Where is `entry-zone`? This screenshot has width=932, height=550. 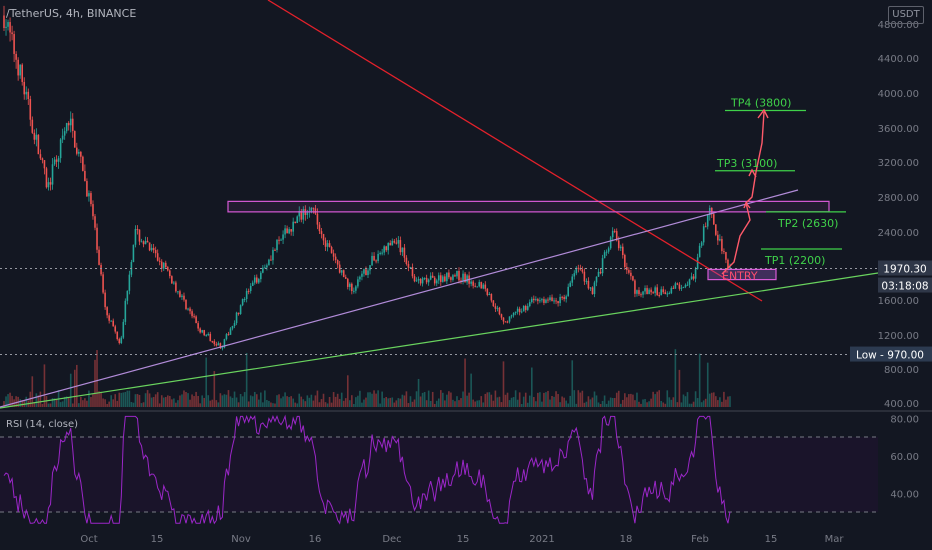 entry-zone is located at coordinates (742, 274).